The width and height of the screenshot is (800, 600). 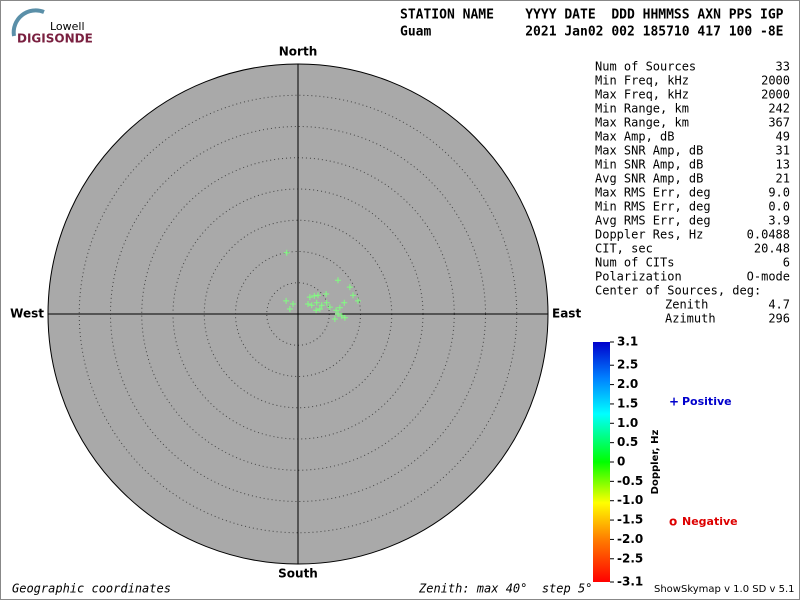 What do you see at coordinates (634, 263) in the screenshot?
I see `stat-label: Num of CITs` at bounding box center [634, 263].